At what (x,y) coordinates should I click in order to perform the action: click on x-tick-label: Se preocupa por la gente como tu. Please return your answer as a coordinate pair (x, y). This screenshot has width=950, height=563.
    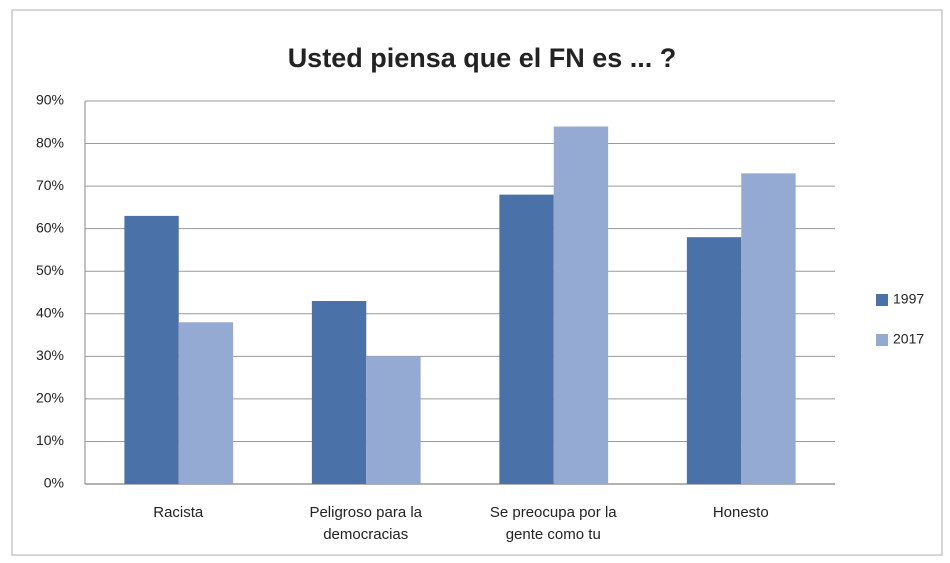
    Looking at the image, I should click on (553, 523).